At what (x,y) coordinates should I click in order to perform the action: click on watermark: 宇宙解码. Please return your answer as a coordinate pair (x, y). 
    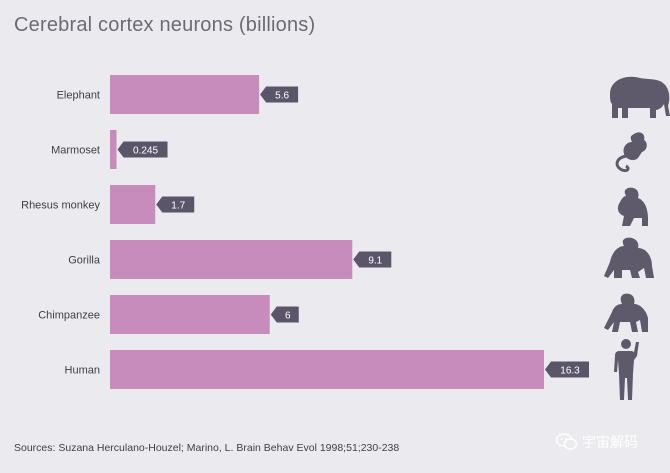
    Looking at the image, I should click on (597, 442).